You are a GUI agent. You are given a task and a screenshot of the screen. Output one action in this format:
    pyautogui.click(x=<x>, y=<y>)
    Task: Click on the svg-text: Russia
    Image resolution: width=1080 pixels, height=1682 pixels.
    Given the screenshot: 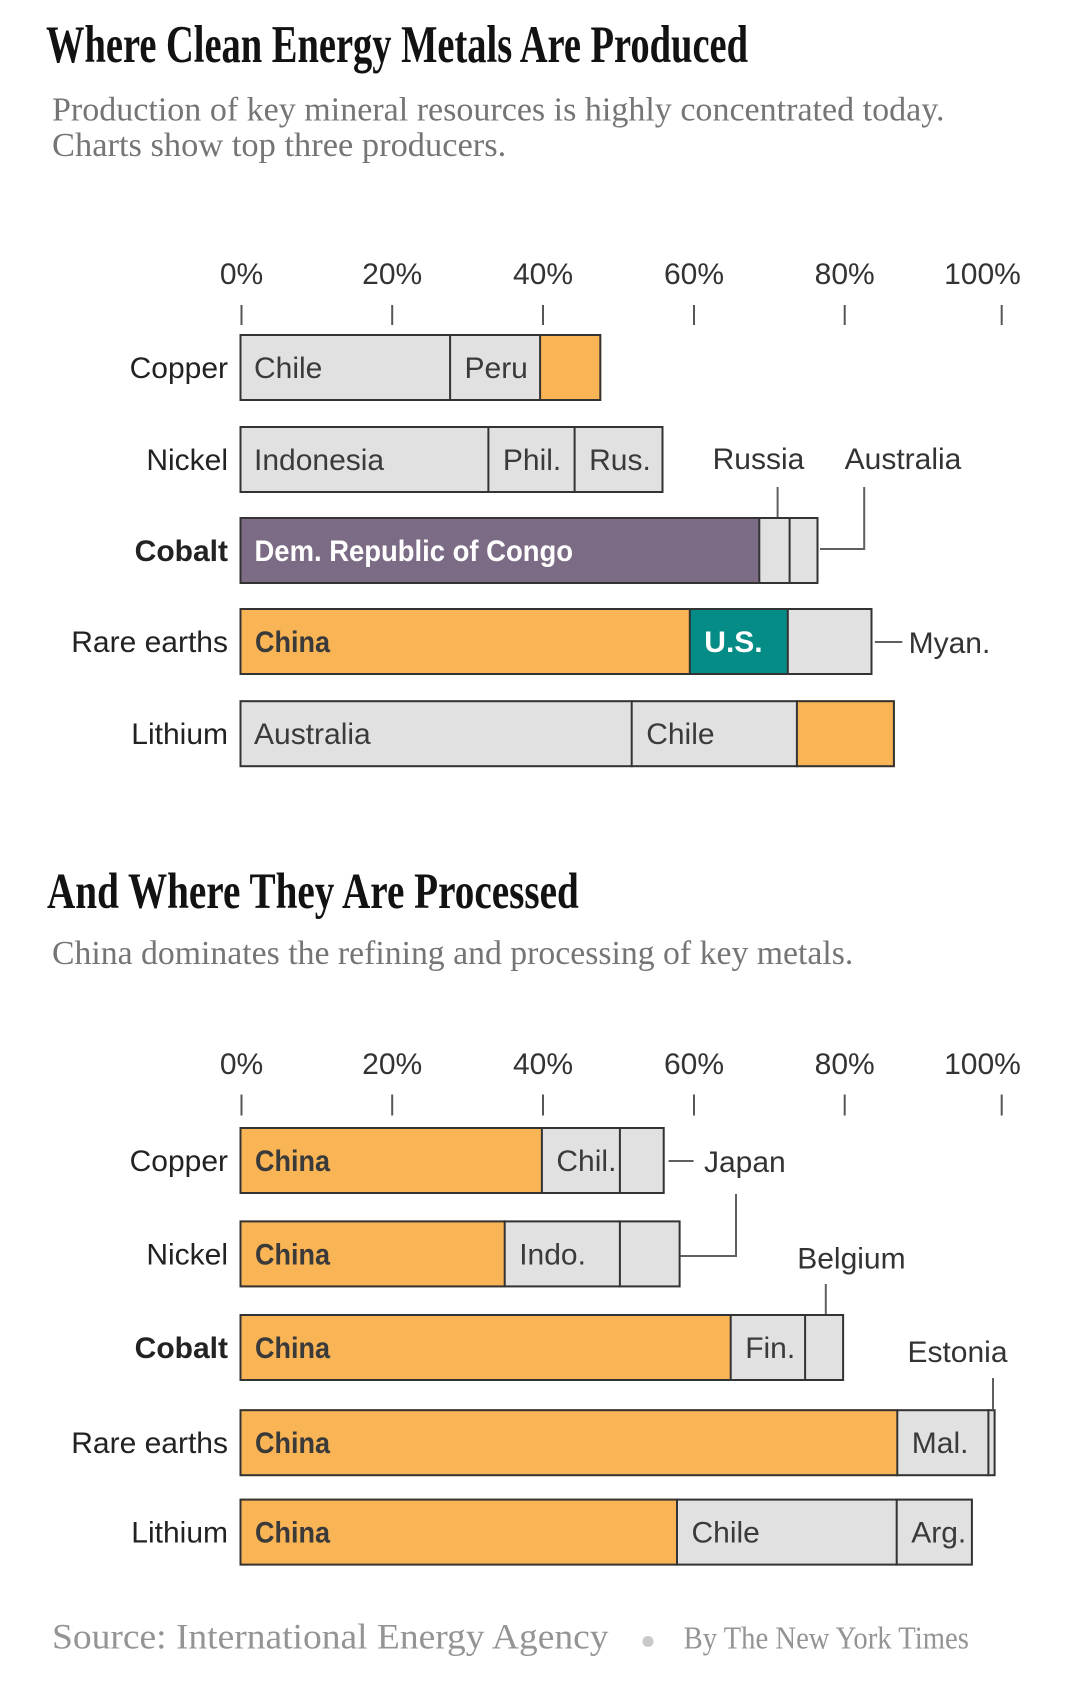 What is the action you would take?
    pyautogui.click(x=759, y=459)
    